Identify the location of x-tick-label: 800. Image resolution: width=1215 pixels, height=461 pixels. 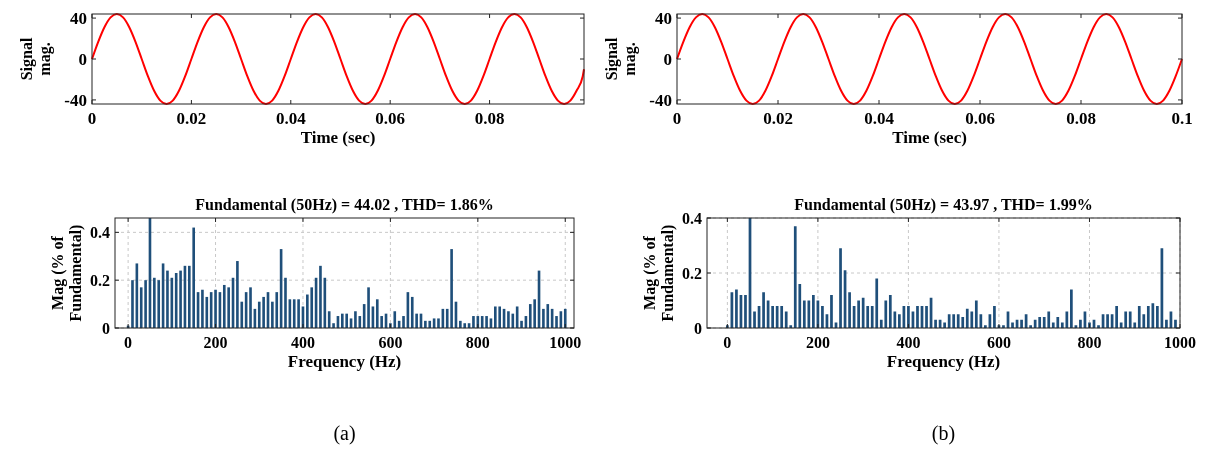
(477, 342).